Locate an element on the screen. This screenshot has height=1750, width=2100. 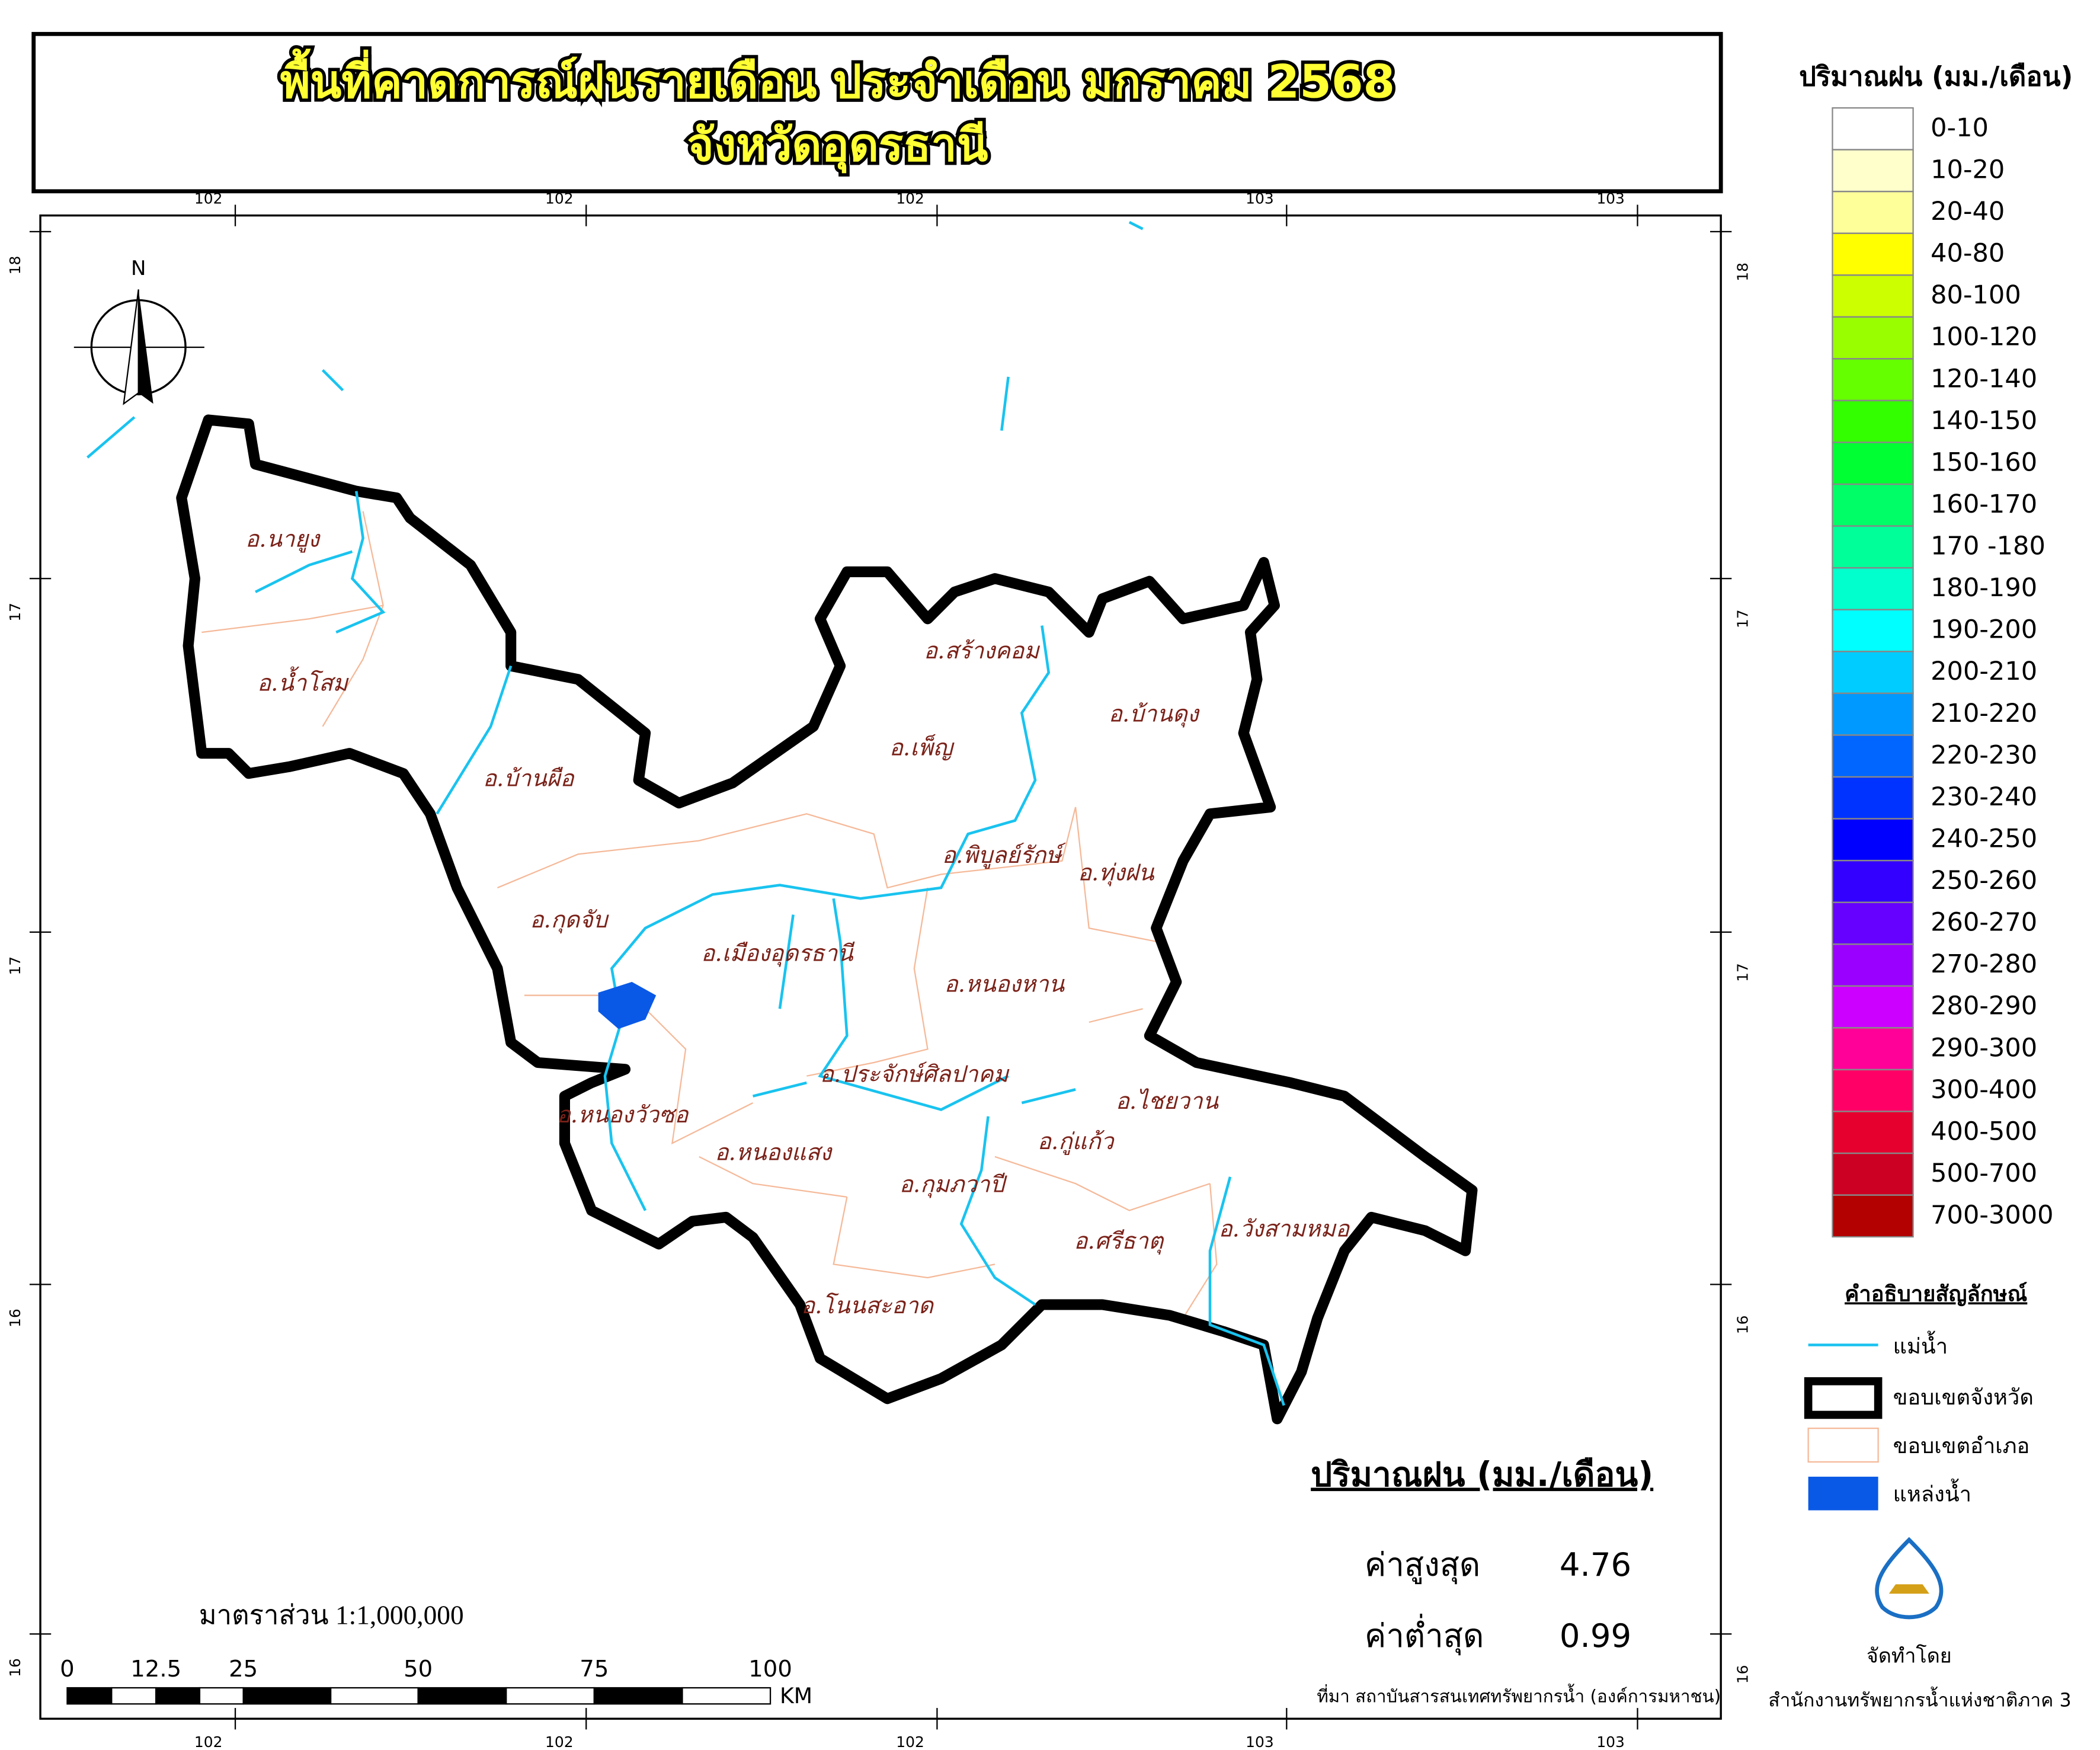
logo-drop is located at coordinates (1909, 1578).